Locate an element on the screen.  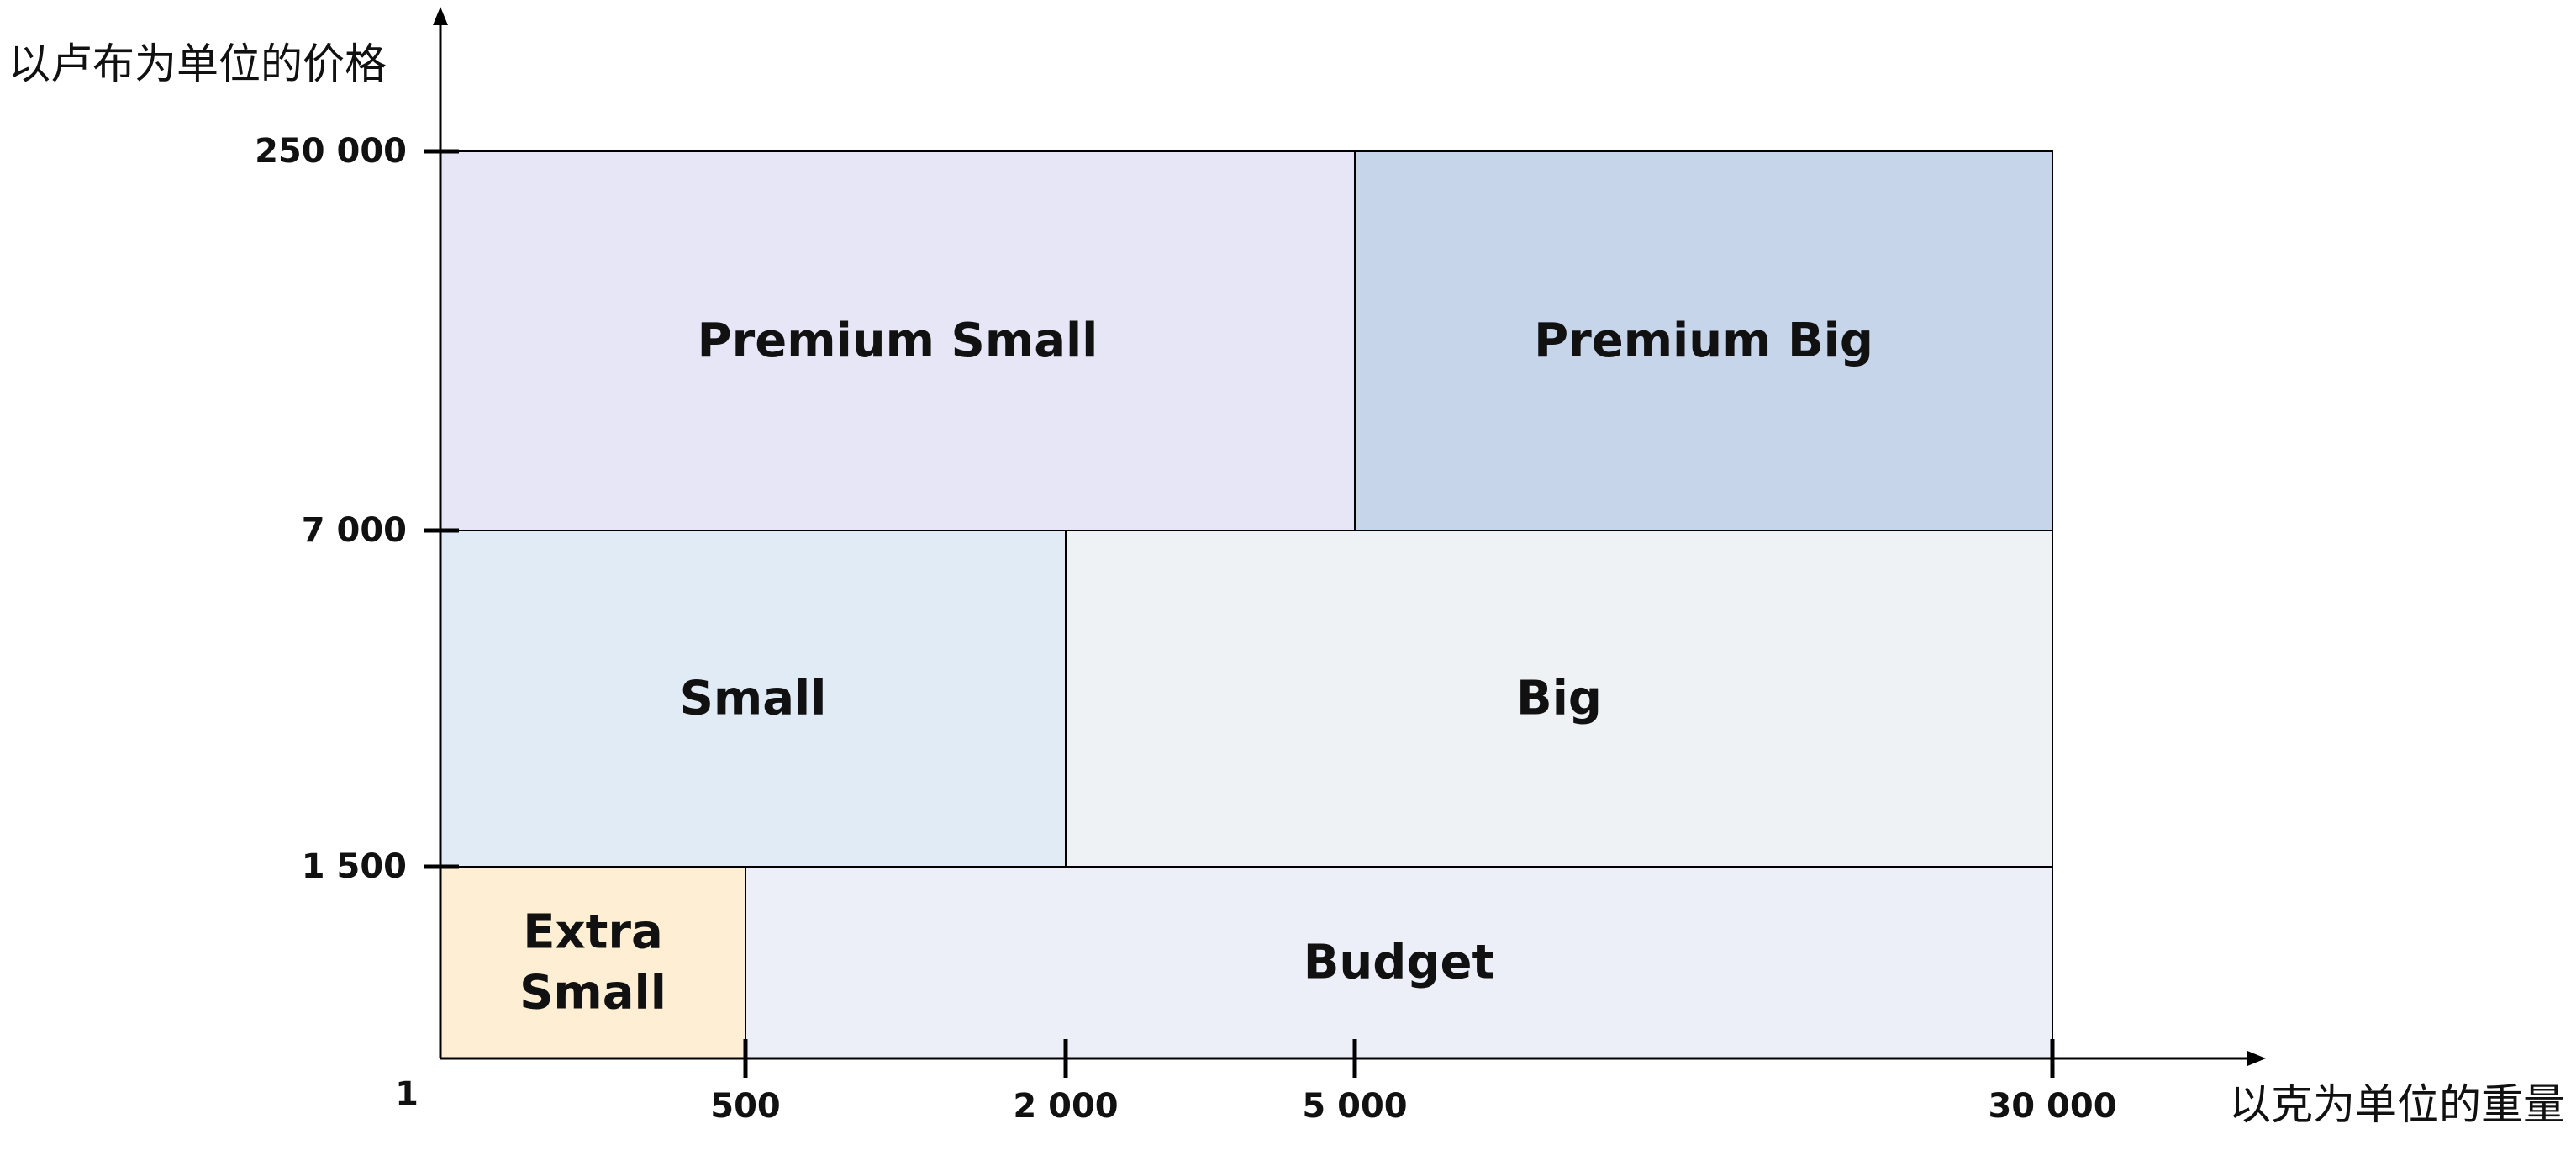
segment-premium-big-label: Premium Big is located at coordinates (1703, 341).